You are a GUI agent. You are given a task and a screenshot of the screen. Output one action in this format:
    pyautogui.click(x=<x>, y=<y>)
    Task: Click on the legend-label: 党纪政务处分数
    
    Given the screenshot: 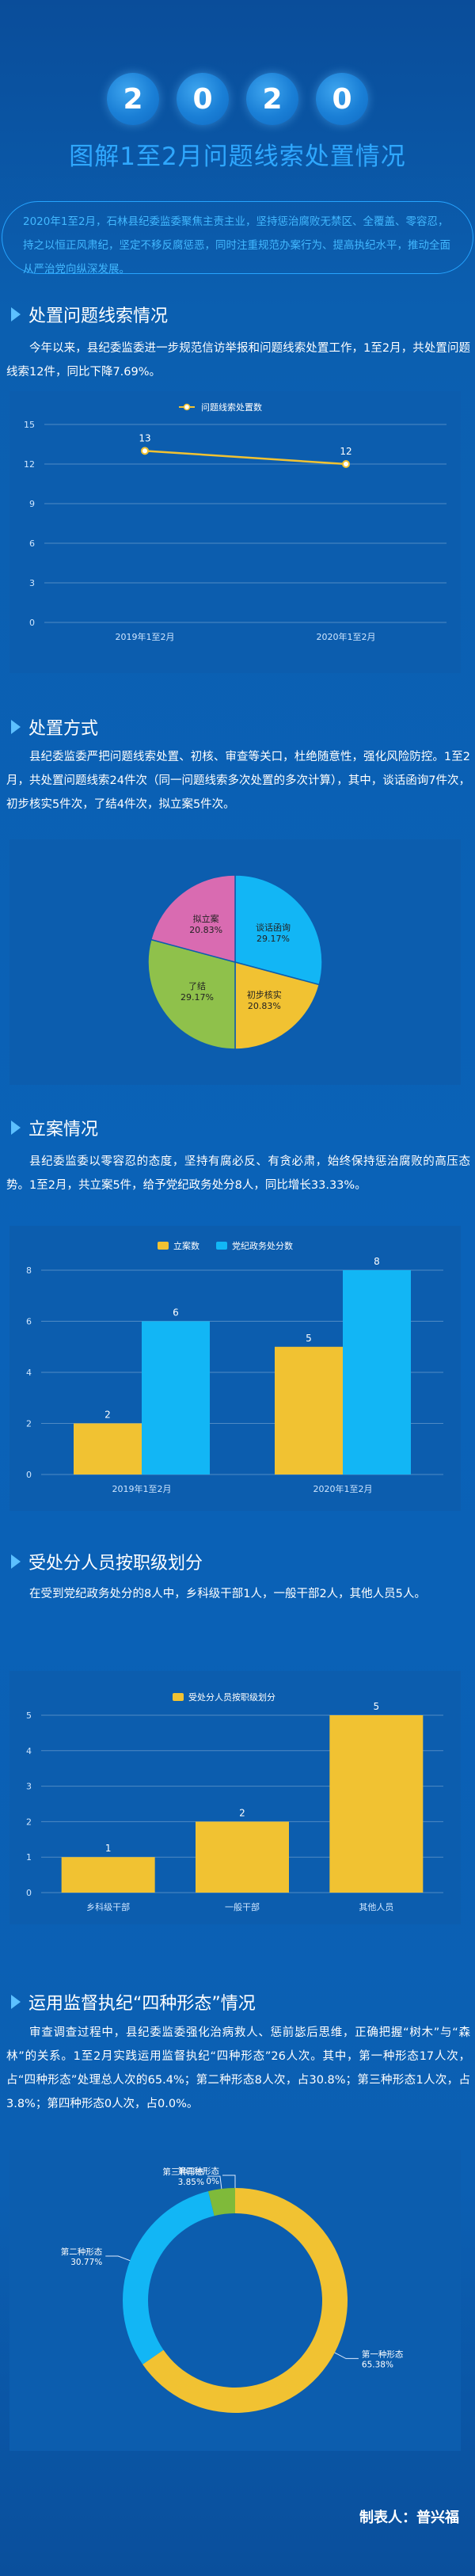 What is the action you would take?
    pyautogui.click(x=262, y=1245)
    